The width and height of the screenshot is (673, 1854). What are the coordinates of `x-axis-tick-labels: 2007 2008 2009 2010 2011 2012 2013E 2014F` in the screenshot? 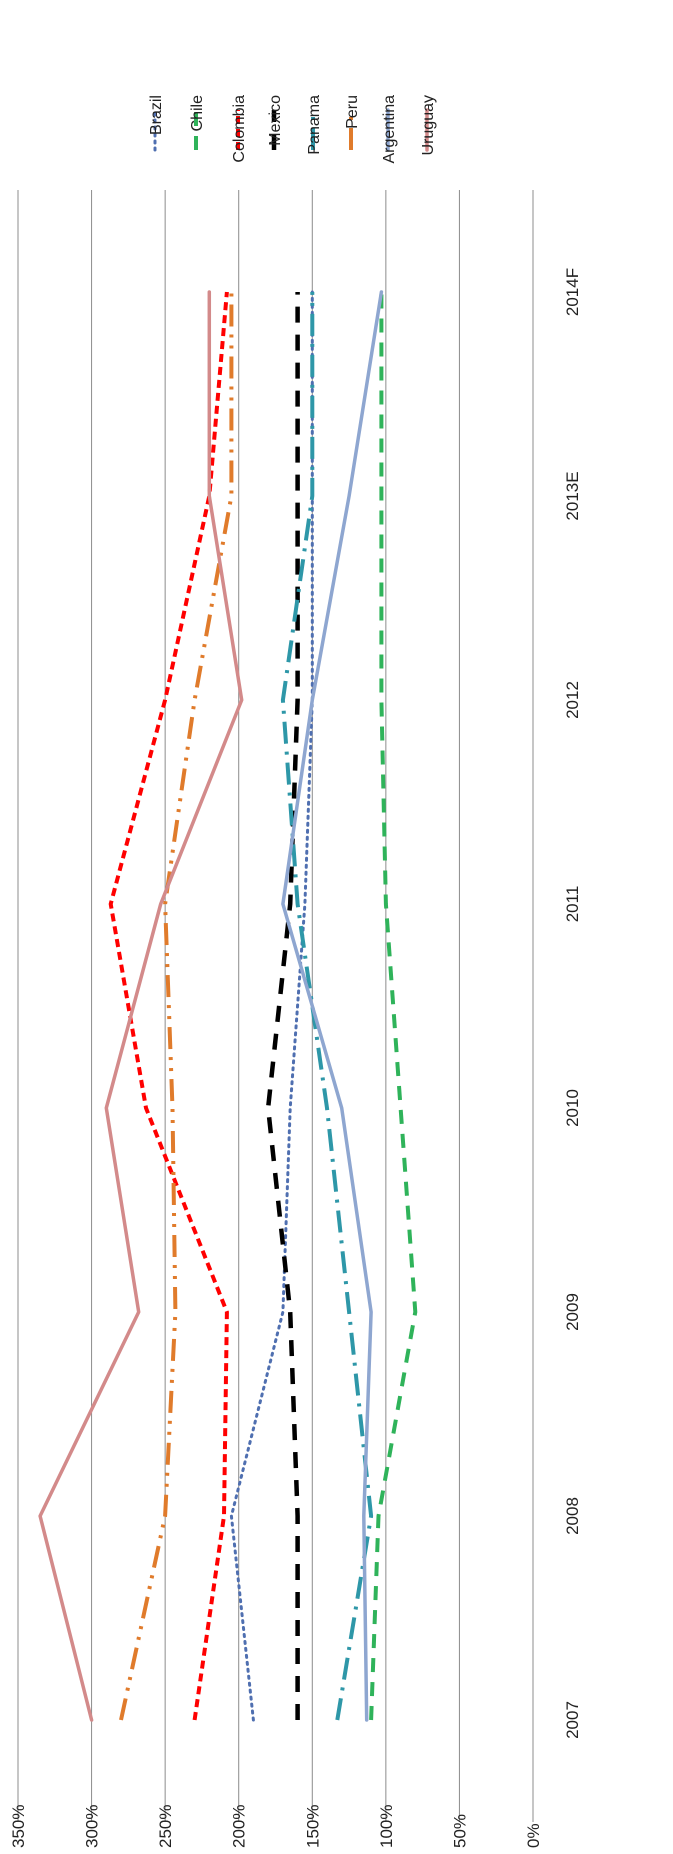 It's located at (572, 1003).